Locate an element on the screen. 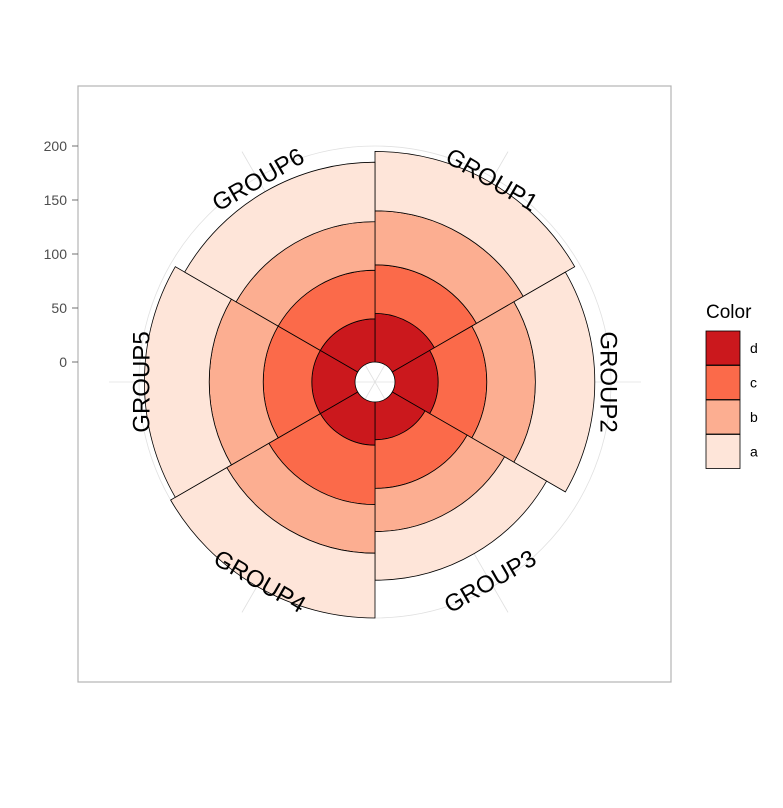 Image resolution: width=783 pixels, height=808 pixels. bar-segment-group6-a is located at coordinates (280, 232).